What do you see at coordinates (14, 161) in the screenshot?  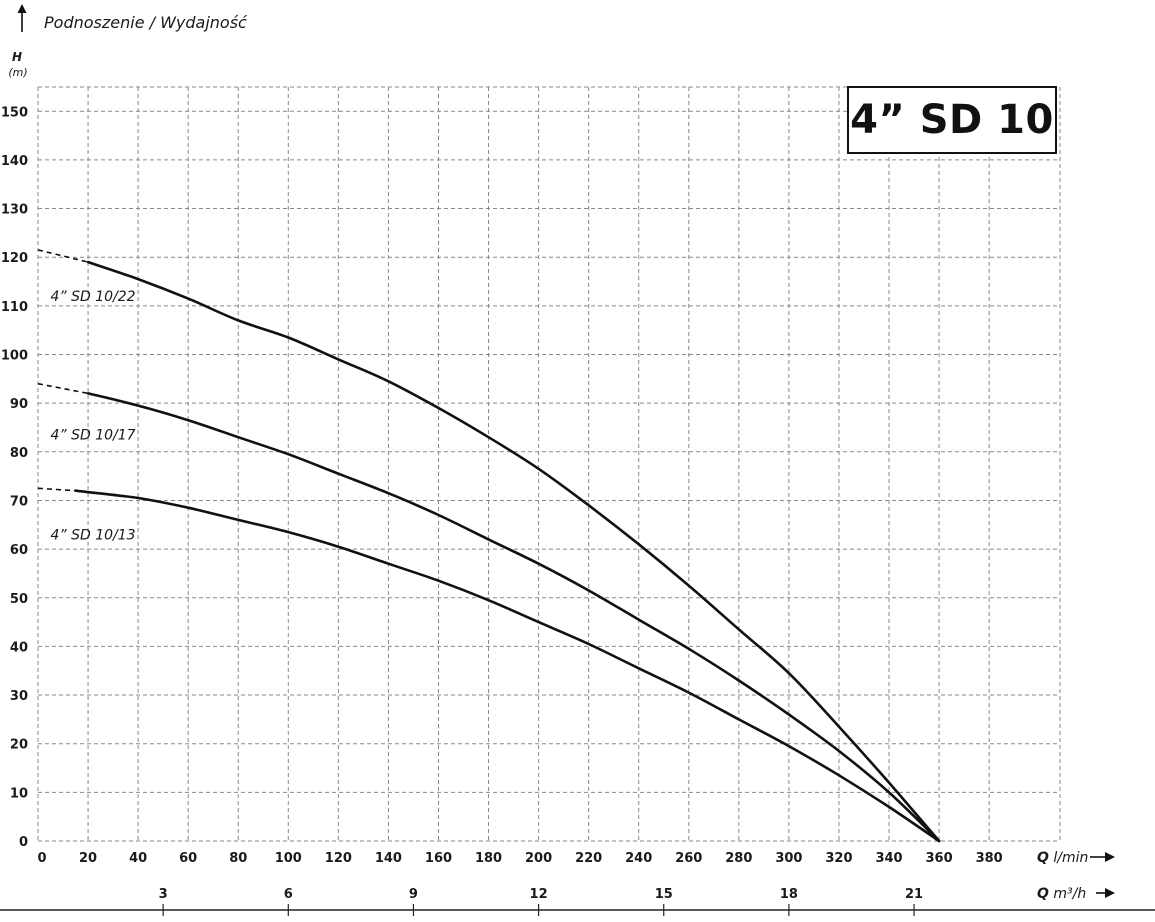 I see `y-tick-label: 140` at bounding box center [14, 161].